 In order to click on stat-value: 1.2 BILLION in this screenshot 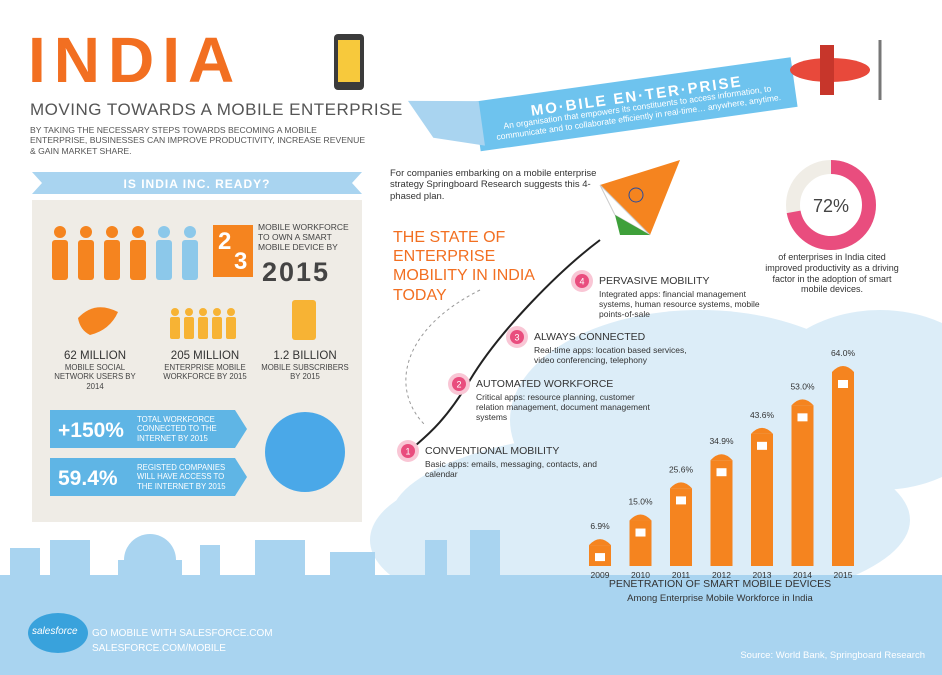, I will do `click(305, 356)`.